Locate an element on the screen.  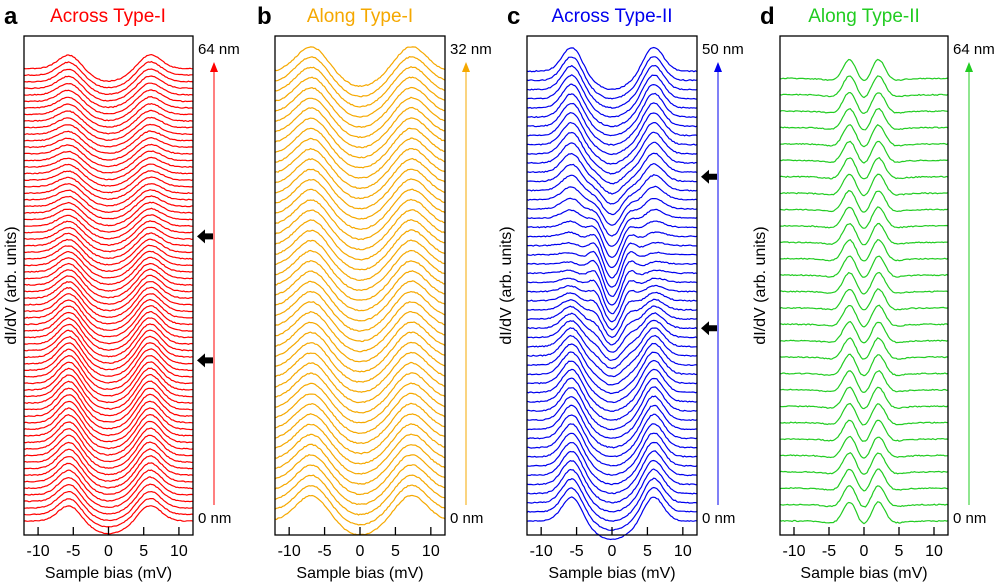
plot-frame is located at coordinates (108, 285).